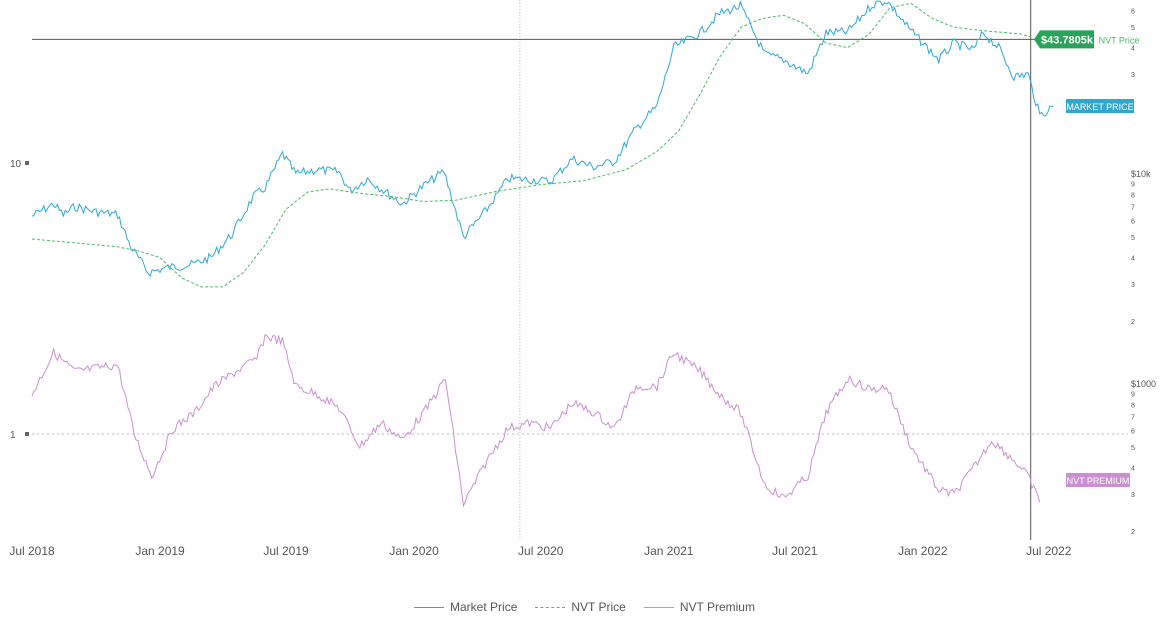  I want to click on x-tick-label: Jan 2020, so click(414, 551).